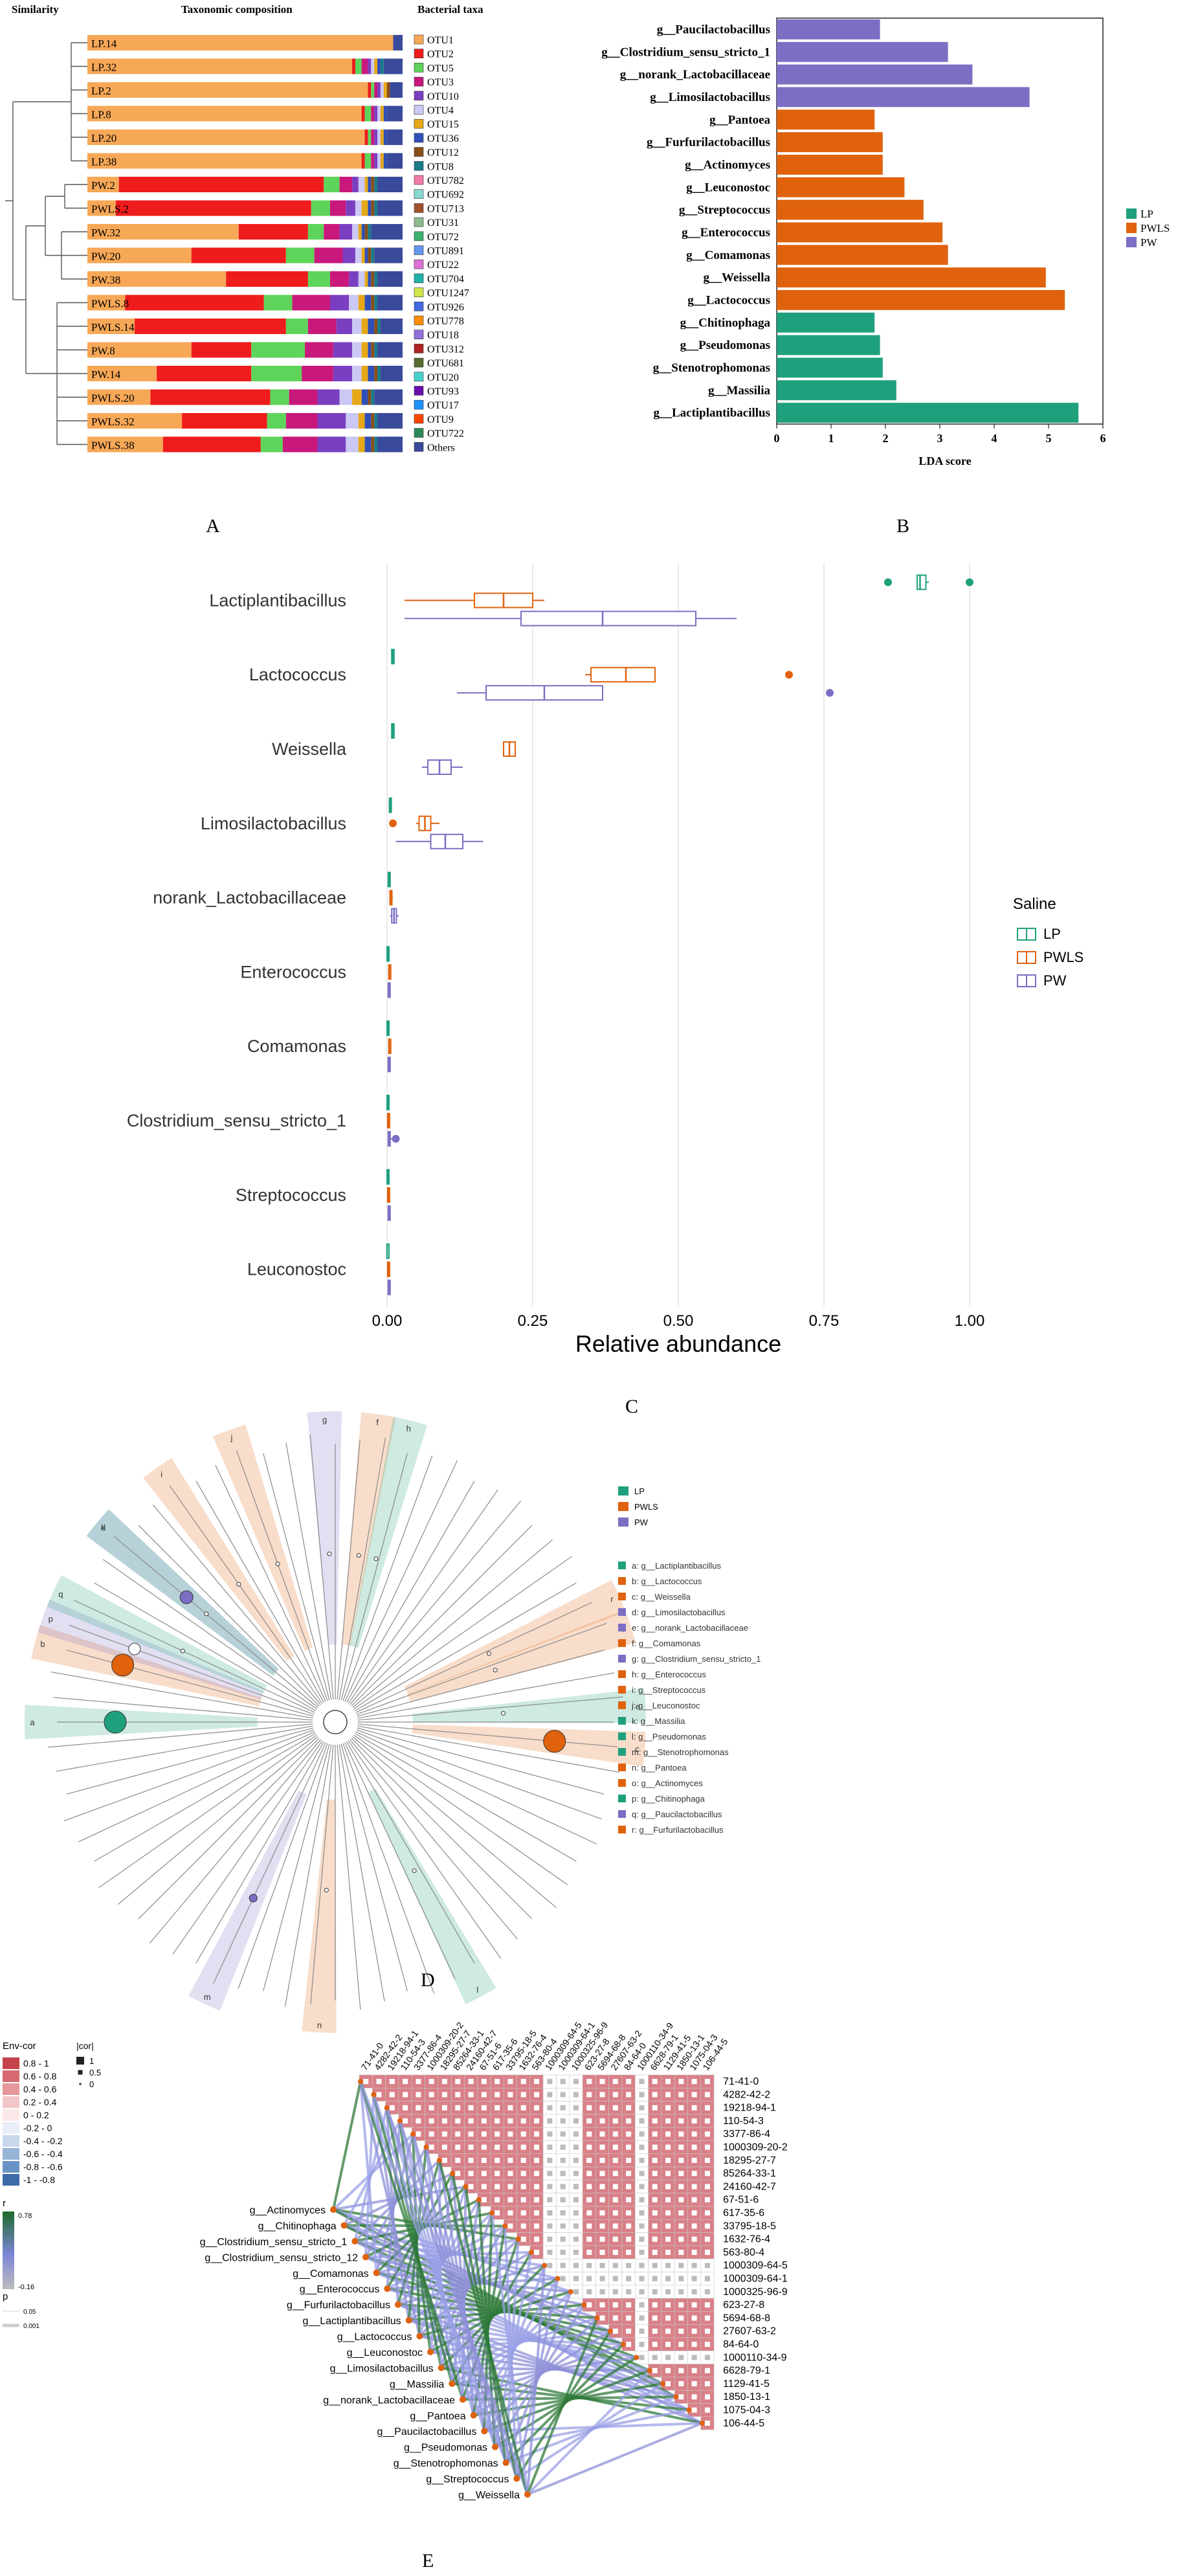  What do you see at coordinates (1146, 214) in the screenshot?
I see `lda-legend-label: LP` at bounding box center [1146, 214].